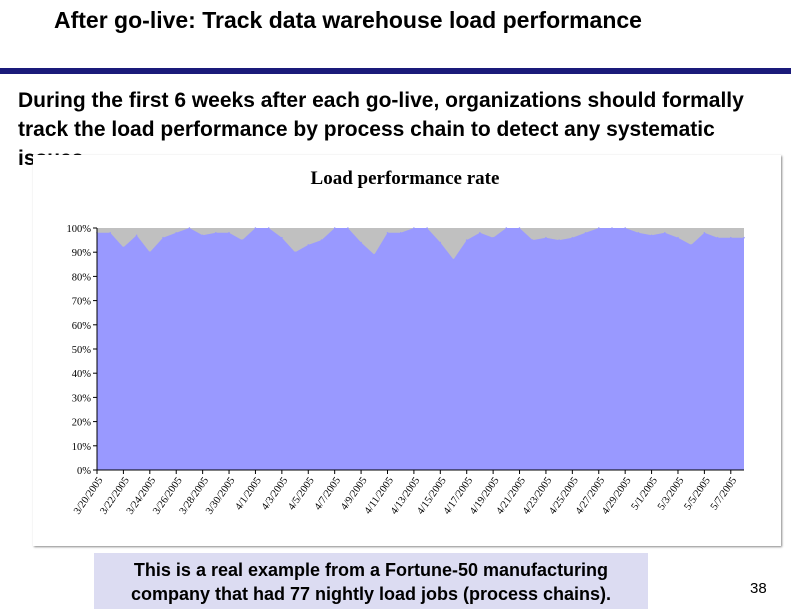 Image resolution: width=791 pixels, height=609 pixels. What do you see at coordinates (82, 398) in the screenshot?
I see `y-tick-label: 30%` at bounding box center [82, 398].